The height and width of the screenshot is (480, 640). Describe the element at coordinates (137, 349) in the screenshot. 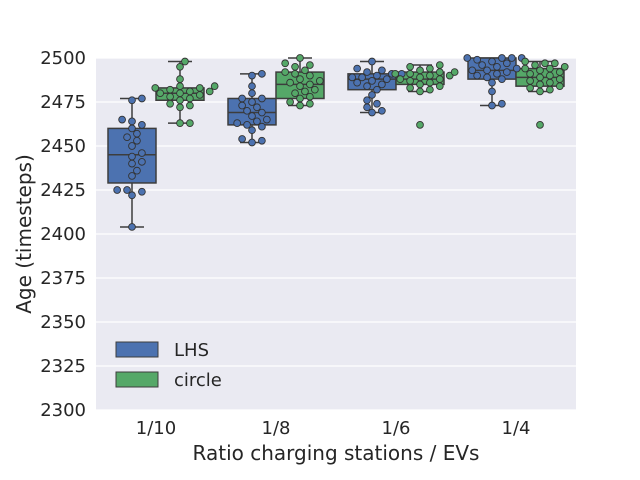

I see `legend-swatch-lhs` at that location.